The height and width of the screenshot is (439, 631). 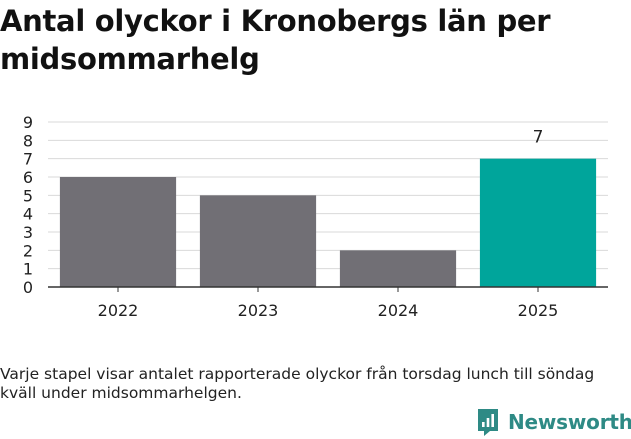 I want to click on newsworthy-brand: Newsworthy, so click(x=553, y=422).